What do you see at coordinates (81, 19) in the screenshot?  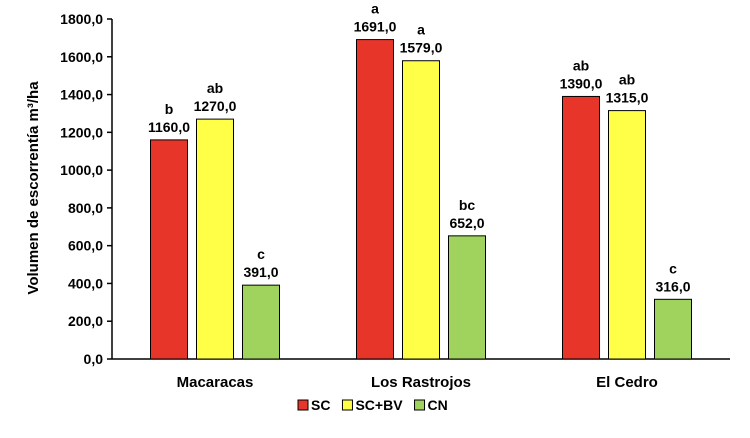 I see `y-tick-label: 1800,0` at bounding box center [81, 19].